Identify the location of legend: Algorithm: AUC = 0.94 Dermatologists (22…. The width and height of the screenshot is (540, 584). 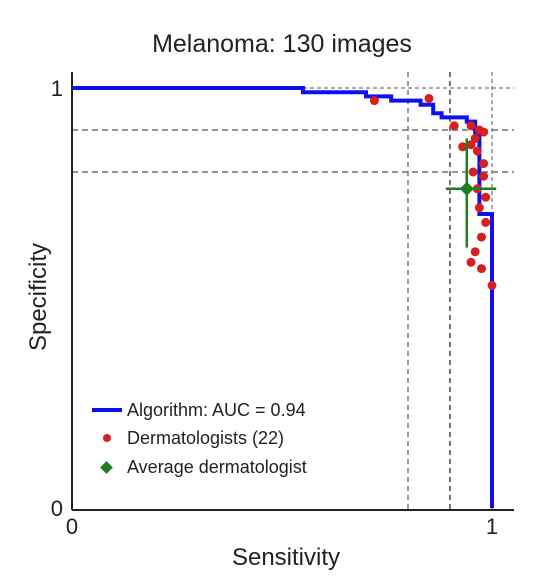
(199, 438).